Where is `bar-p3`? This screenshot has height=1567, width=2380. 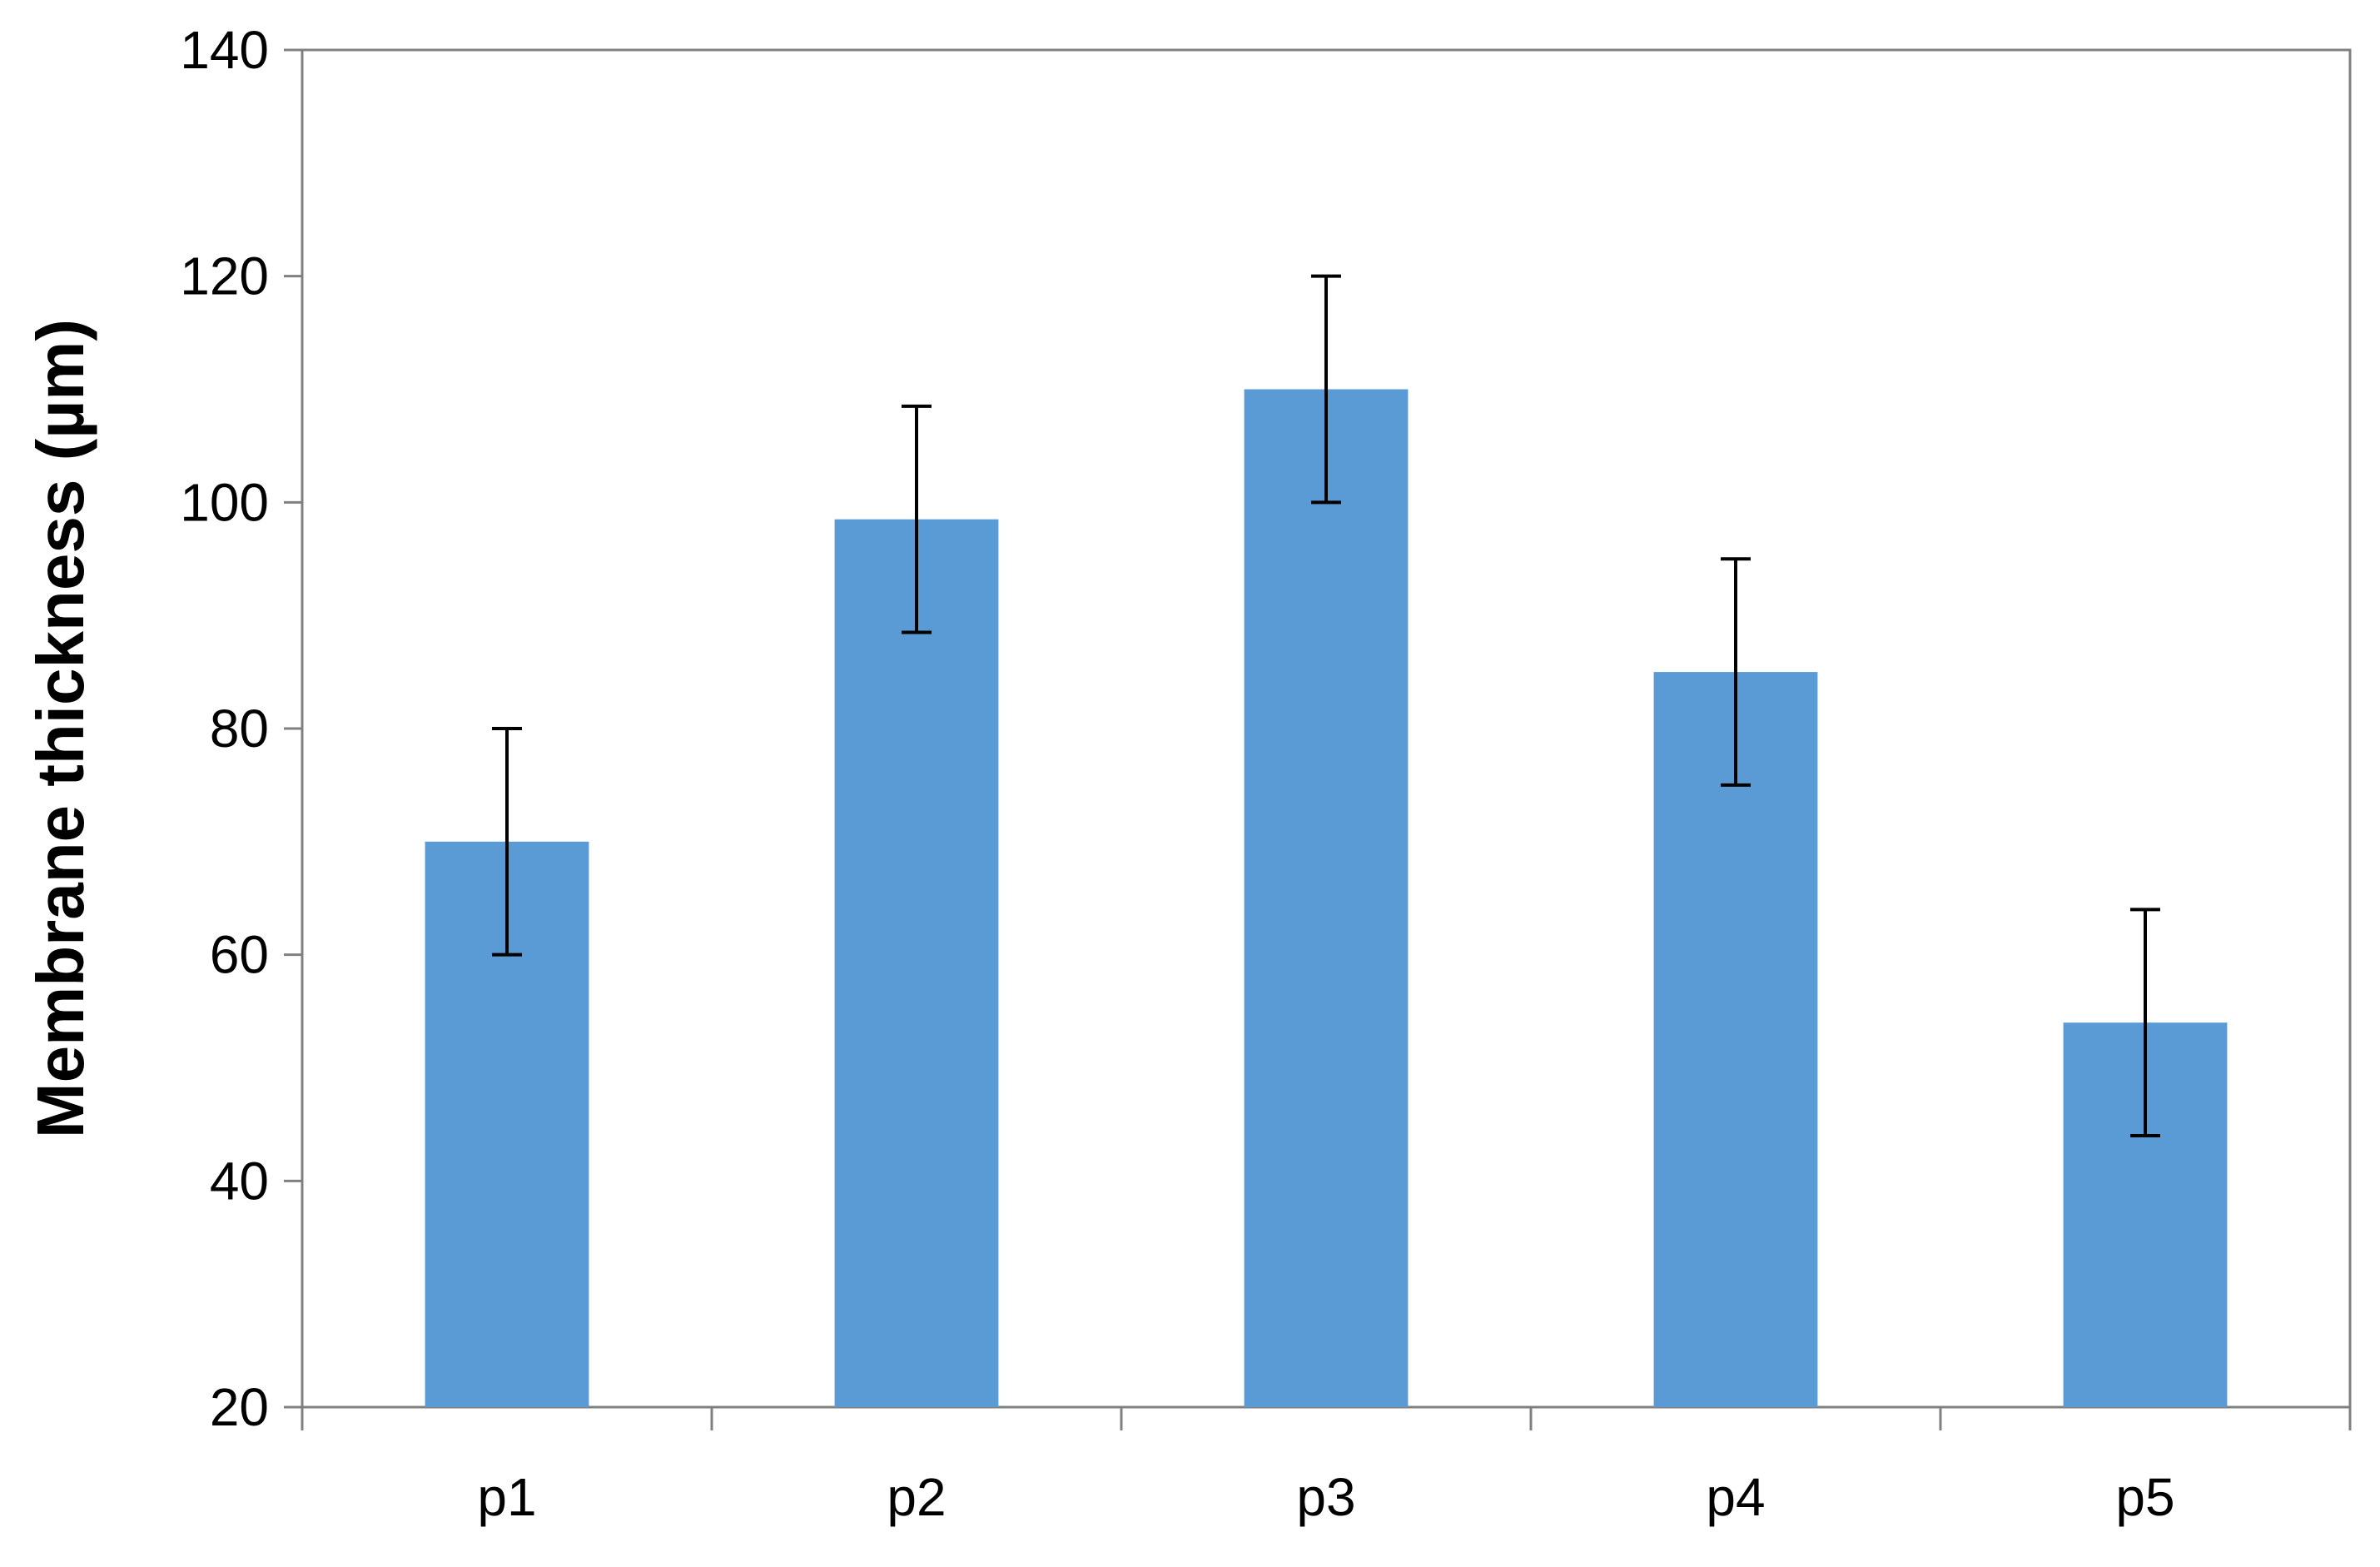
bar-p3 is located at coordinates (1326, 898).